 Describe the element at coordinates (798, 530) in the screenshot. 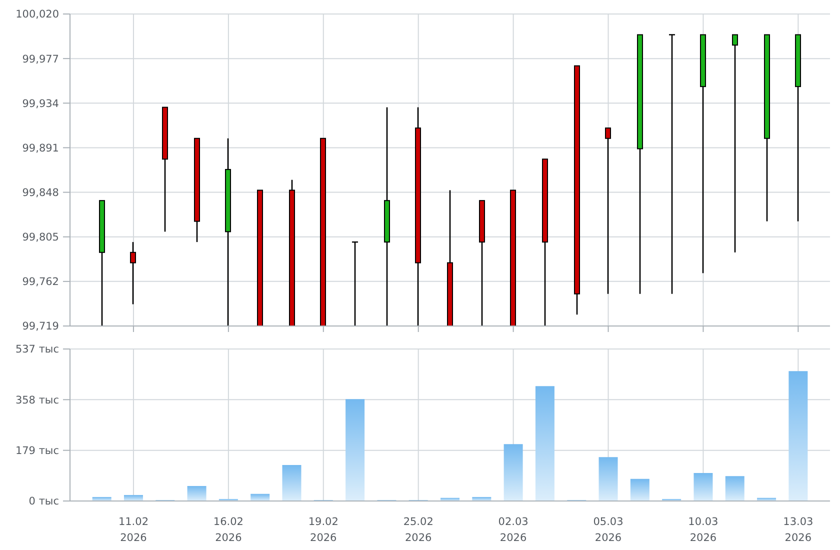

I see `x-tick-label: 13.03 2026` at that location.